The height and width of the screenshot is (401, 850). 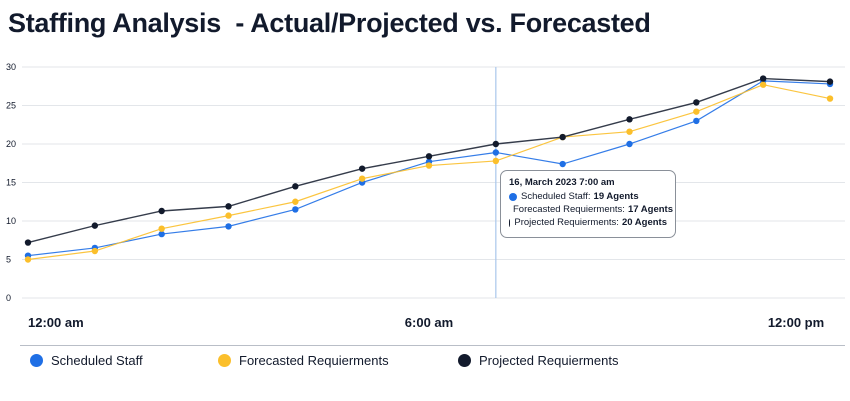 What do you see at coordinates (510, 222) in the screenshot?
I see `tooltip-dot-projected` at bounding box center [510, 222].